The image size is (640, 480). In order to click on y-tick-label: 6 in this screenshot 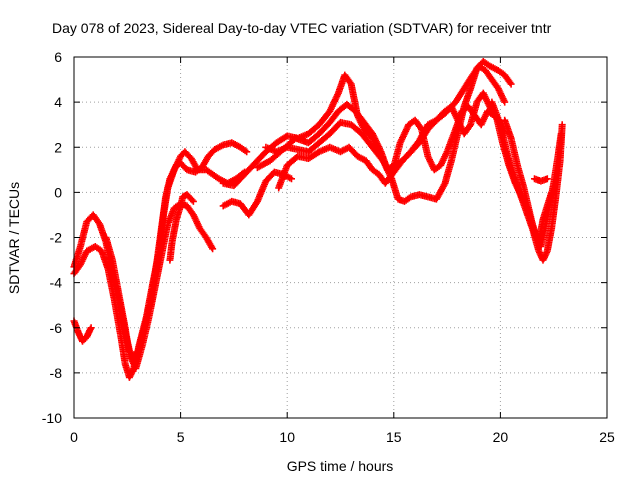, I will do `click(58, 57)`.